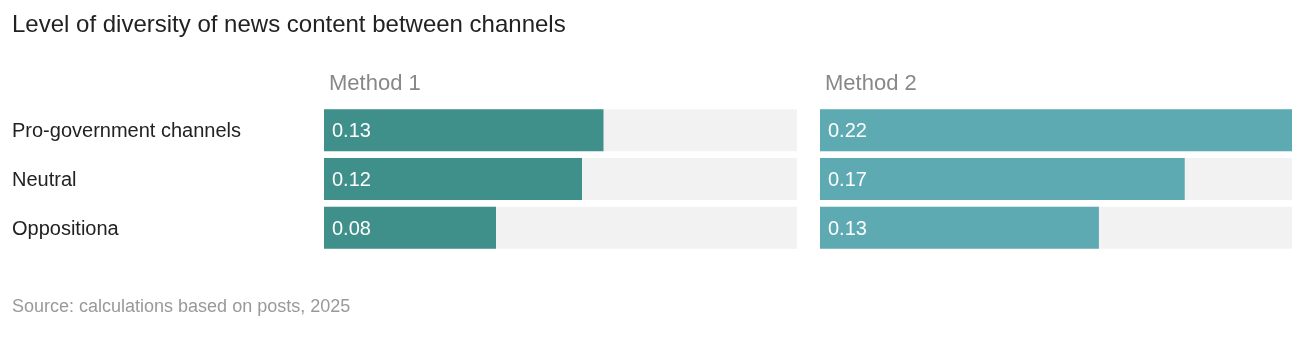 This screenshot has width=1308, height=344. I want to click on y-tick-label: Pro-government channels, so click(127, 130).